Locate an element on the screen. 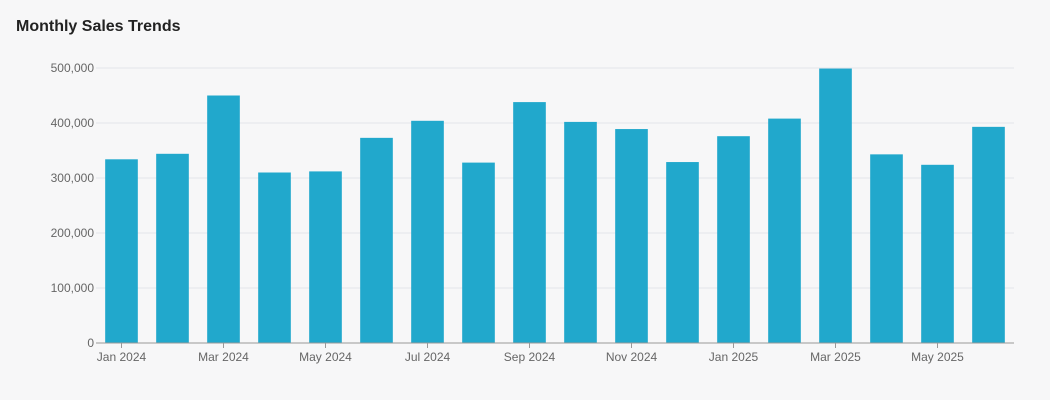 The image size is (1050, 400). y-tick-label: 400,000 is located at coordinates (73, 123).